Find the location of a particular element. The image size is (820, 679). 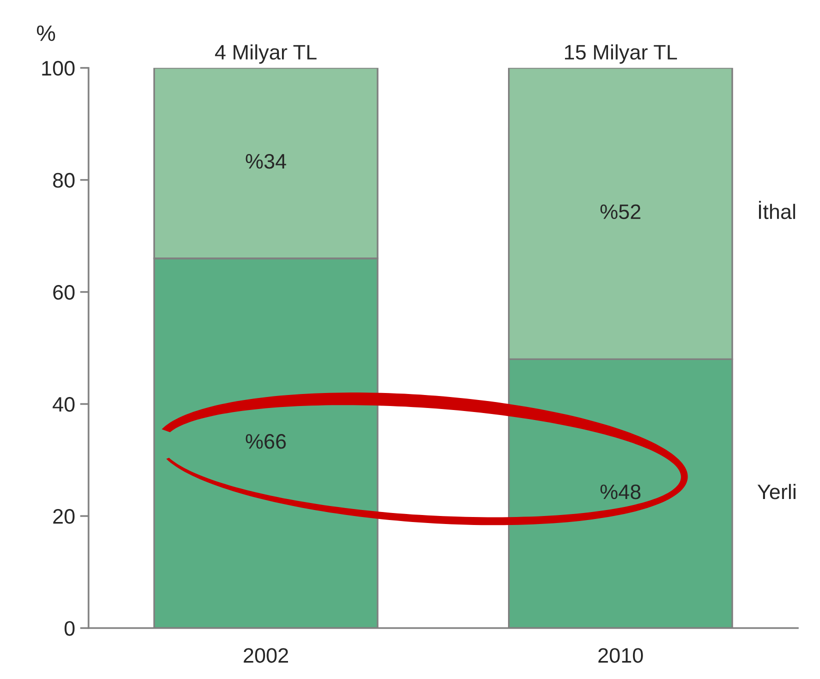

annotation: 4 Milyar TL is located at coordinates (266, 54).